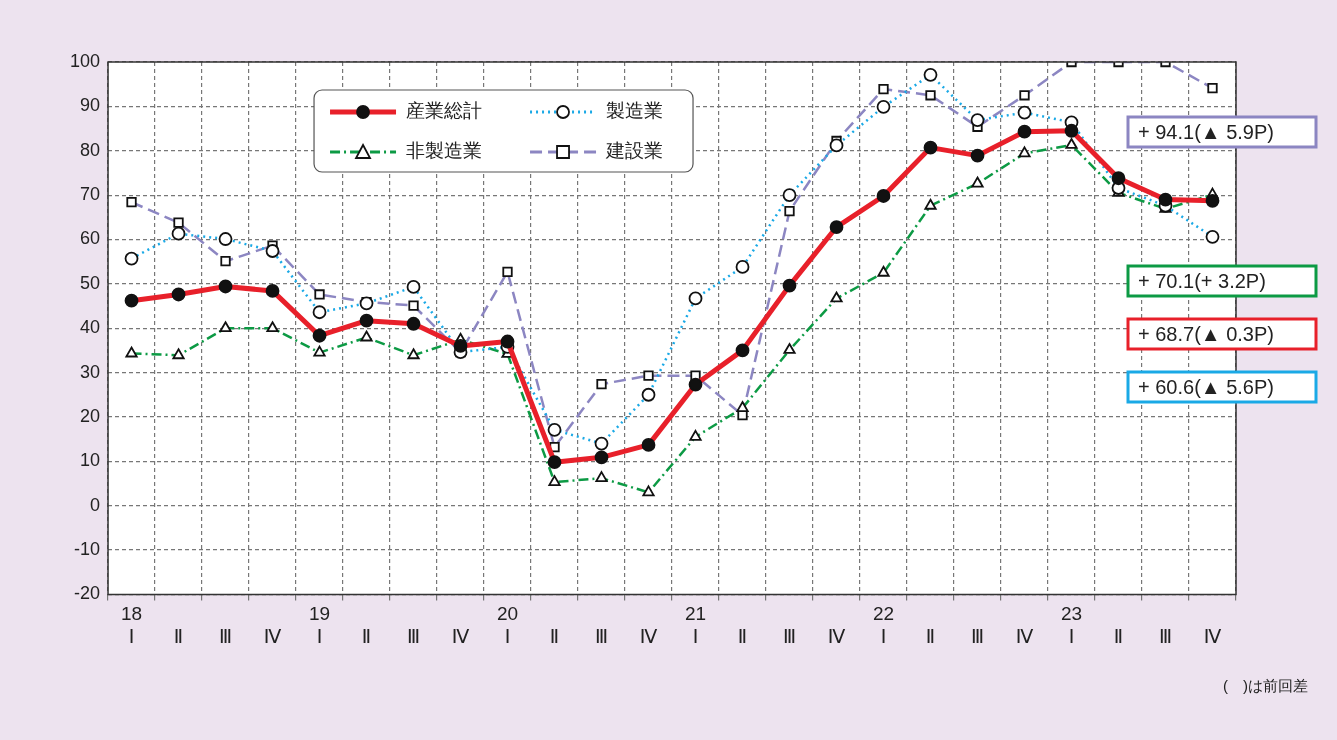 The height and width of the screenshot is (740, 1337). Describe the element at coordinates (90, 282) in the screenshot. I see `y-tick-label: 50` at that location.